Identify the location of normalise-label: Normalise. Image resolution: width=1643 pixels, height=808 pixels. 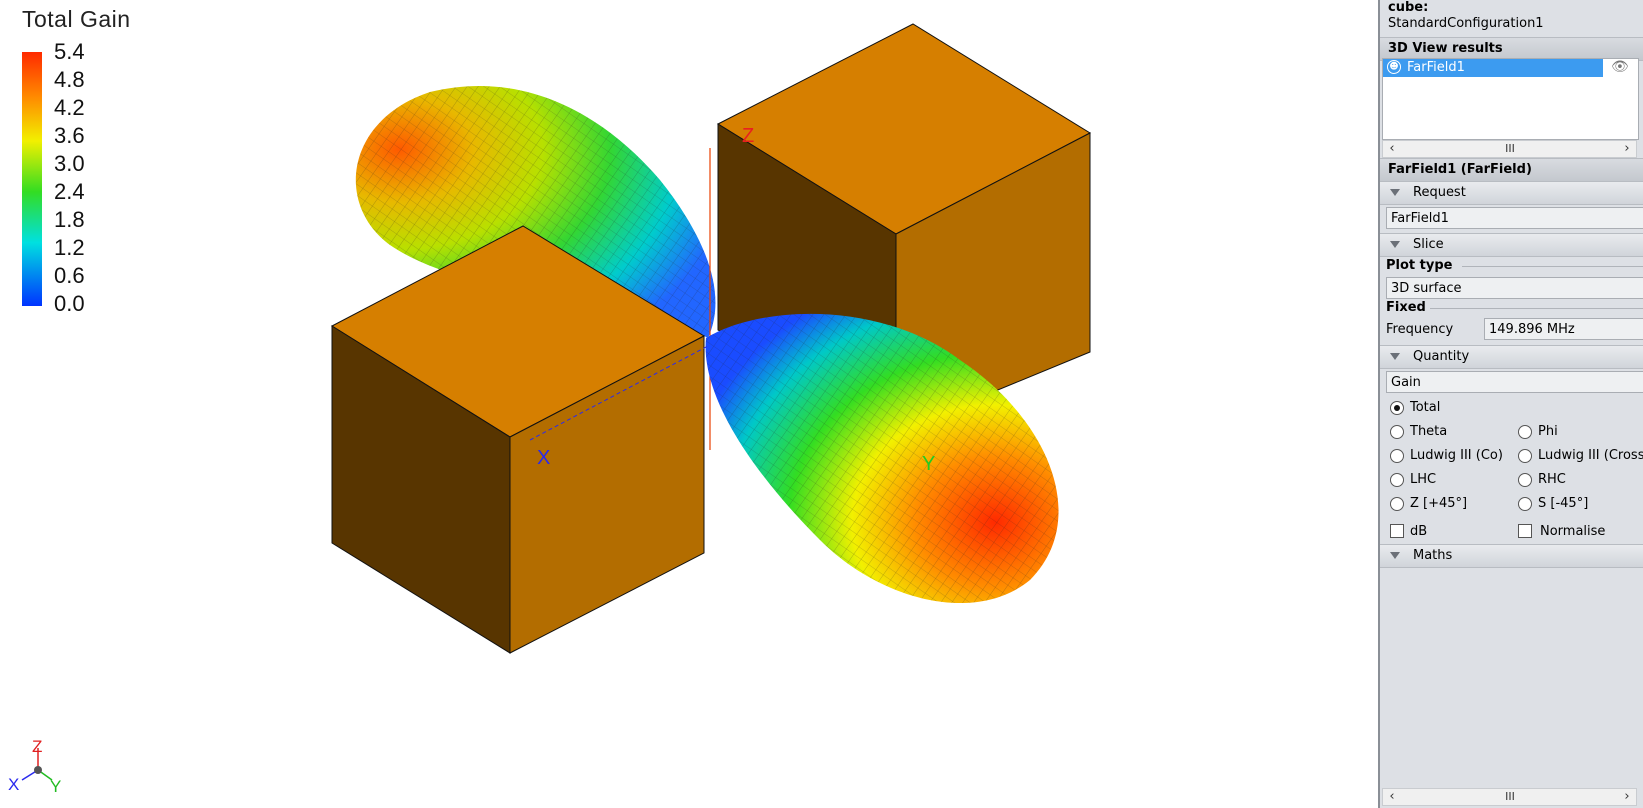
(1573, 531).